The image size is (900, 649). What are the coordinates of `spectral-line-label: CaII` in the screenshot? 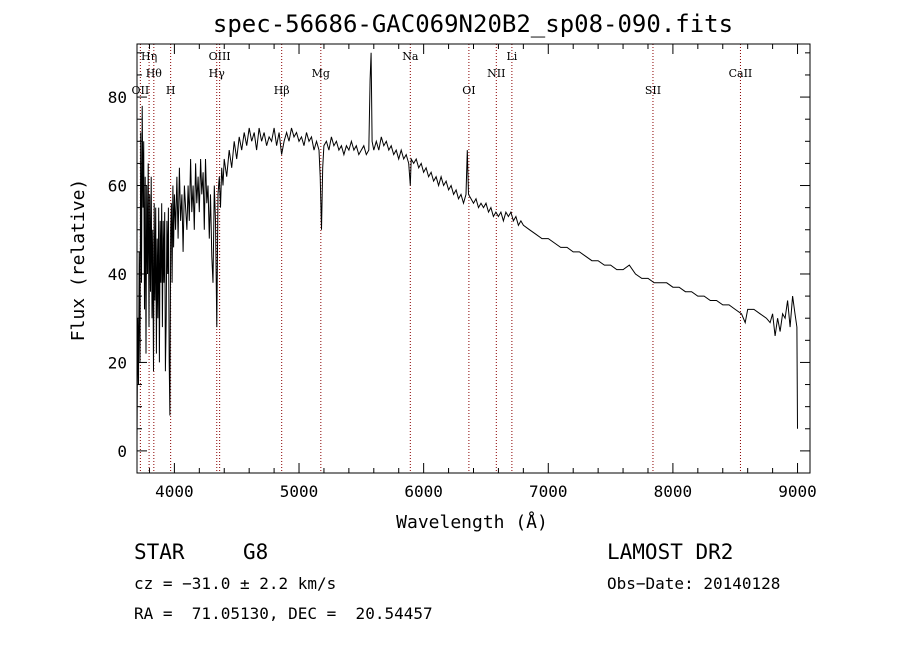 It's located at (741, 73).